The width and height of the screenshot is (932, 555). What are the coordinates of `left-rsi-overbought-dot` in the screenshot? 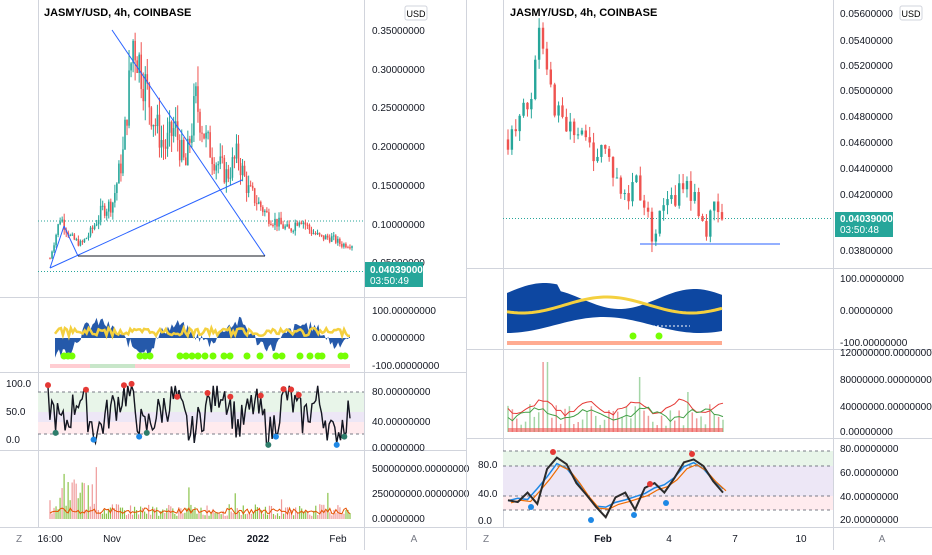 It's located at (291, 389).